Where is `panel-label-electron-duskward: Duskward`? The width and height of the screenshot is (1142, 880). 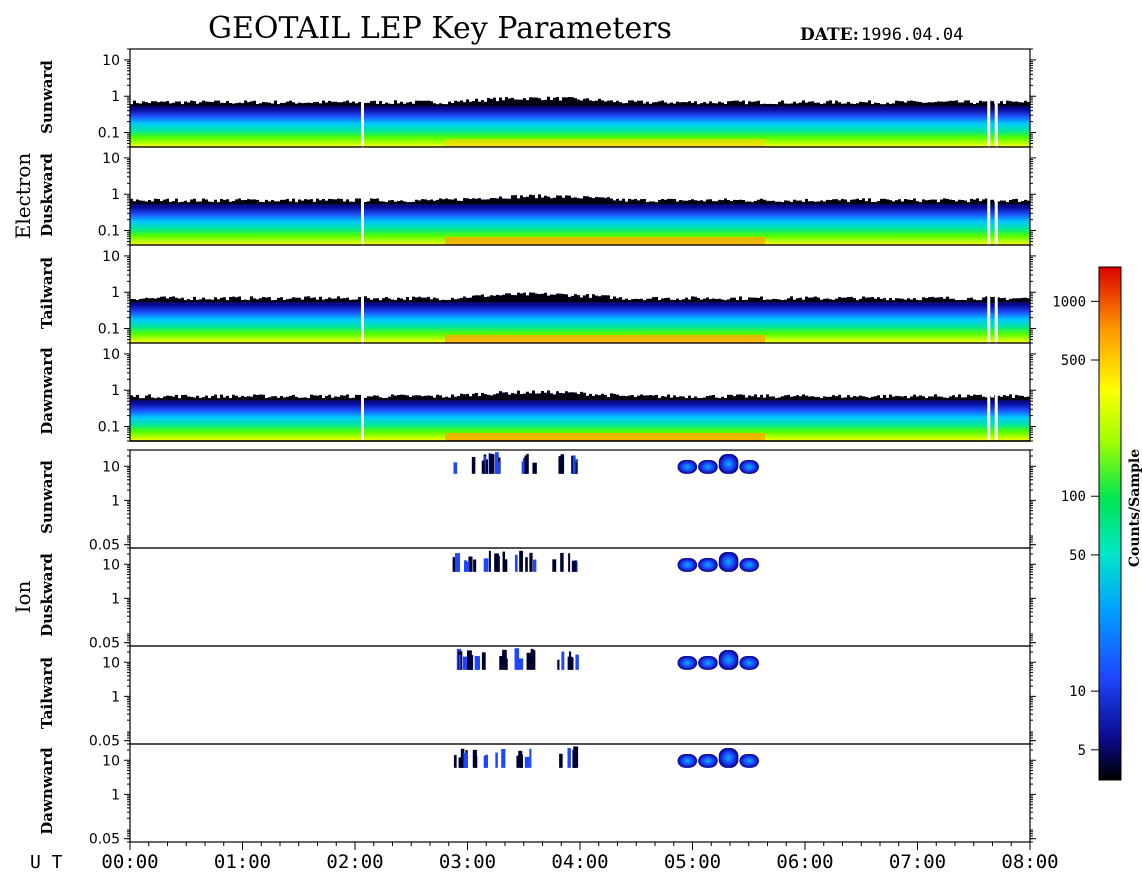
panel-label-electron-duskward: Duskward is located at coordinates (47, 195).